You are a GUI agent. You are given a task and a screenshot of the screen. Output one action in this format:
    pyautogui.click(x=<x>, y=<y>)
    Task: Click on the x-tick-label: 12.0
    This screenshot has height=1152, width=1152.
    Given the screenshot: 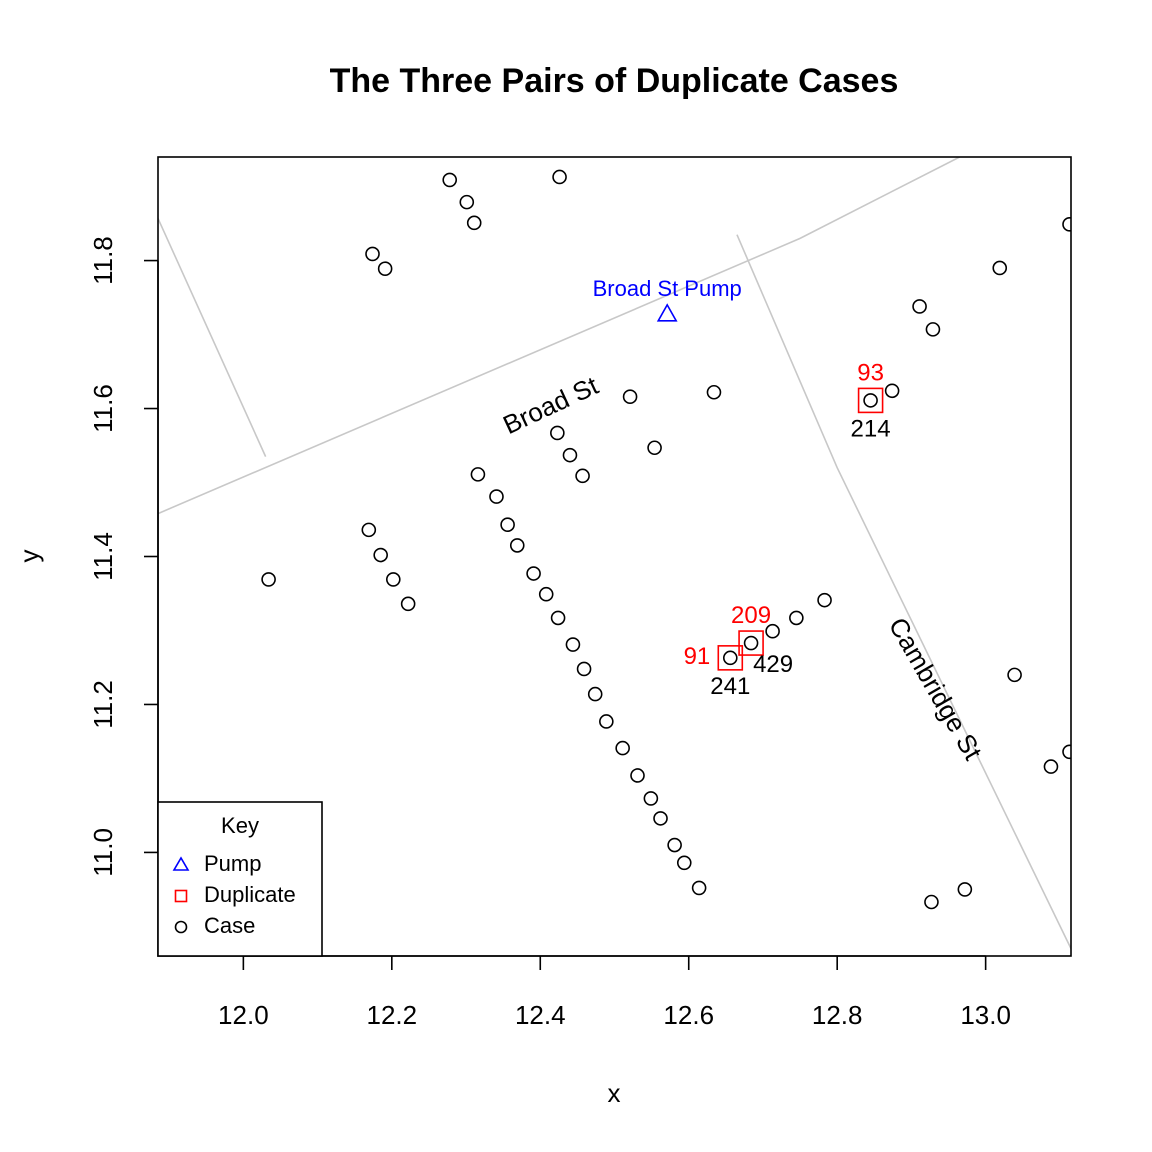 What is the action you would take?
    pyautogui.click(x=243, y=1015)
    